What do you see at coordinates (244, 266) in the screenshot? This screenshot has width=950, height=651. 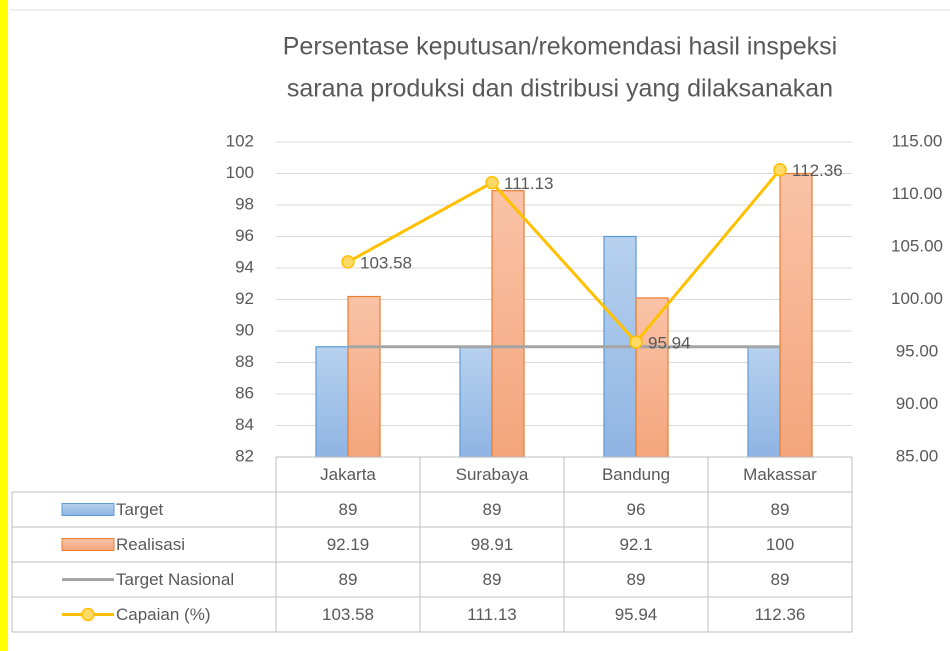 I see `y-tick-label: 94` at bounding box center [244, 266].